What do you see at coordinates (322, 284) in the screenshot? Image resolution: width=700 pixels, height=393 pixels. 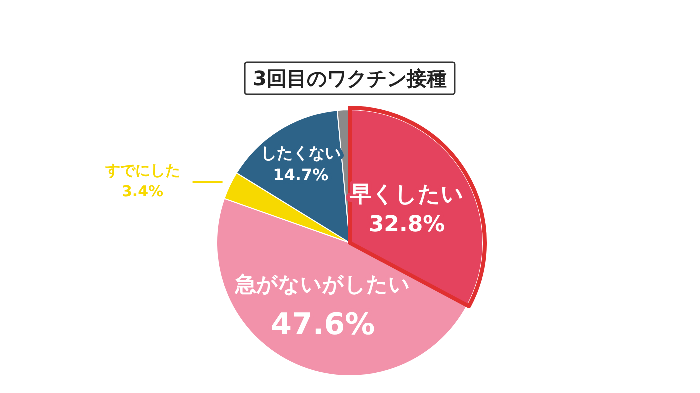 I see `slice-label: 急がないがしたい` at bounding box center [322, 284].